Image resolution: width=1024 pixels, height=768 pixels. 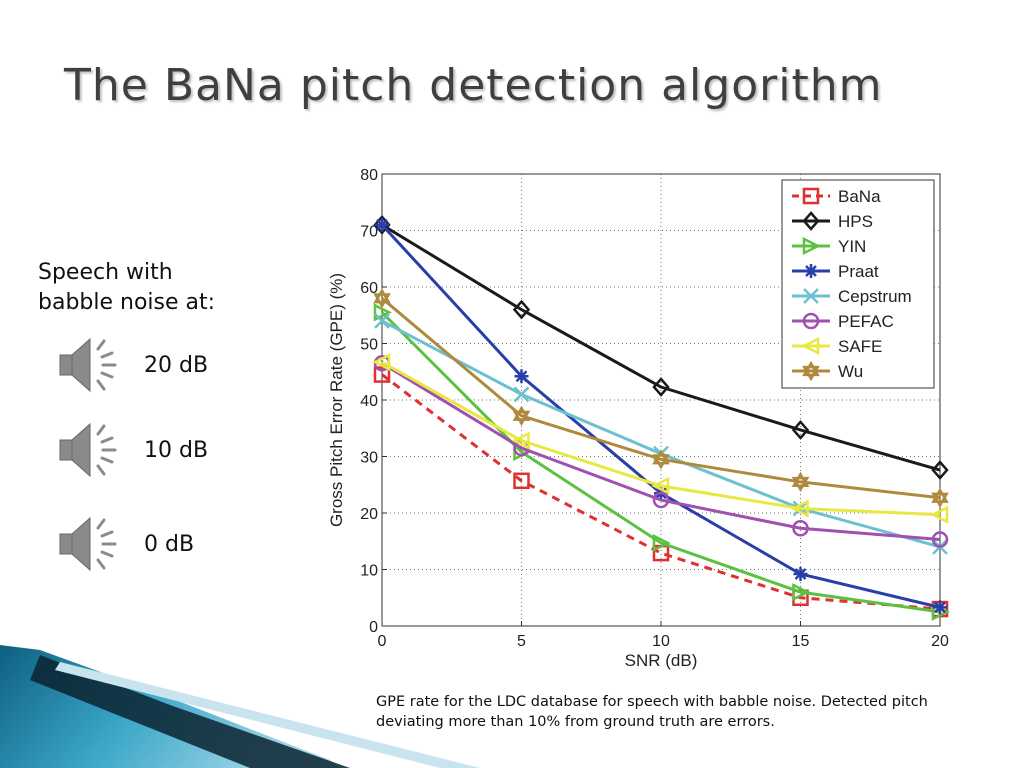 What do you see at coordinates (369, 175) in the screenshot?
I see `y-tick-label: 80` at bounding box center [369, 175].